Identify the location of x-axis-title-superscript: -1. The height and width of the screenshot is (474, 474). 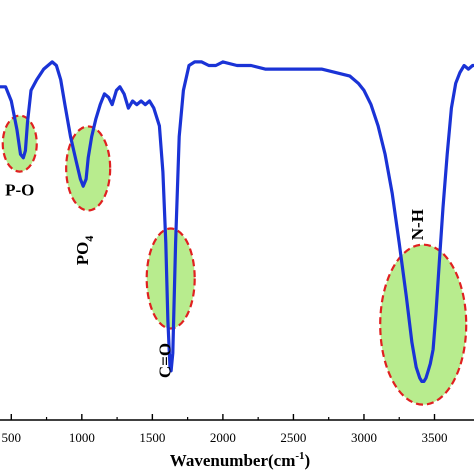
(299, 456).